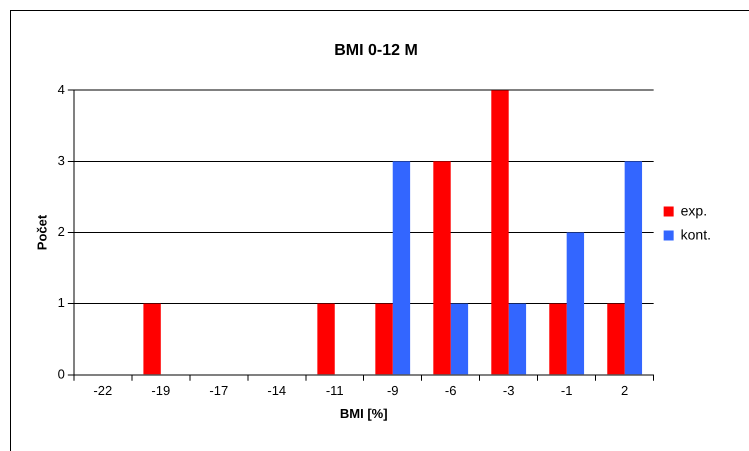 This screenshot has width=749, height=451. I want to click on x-tick-label: 2, so click(624, 390).